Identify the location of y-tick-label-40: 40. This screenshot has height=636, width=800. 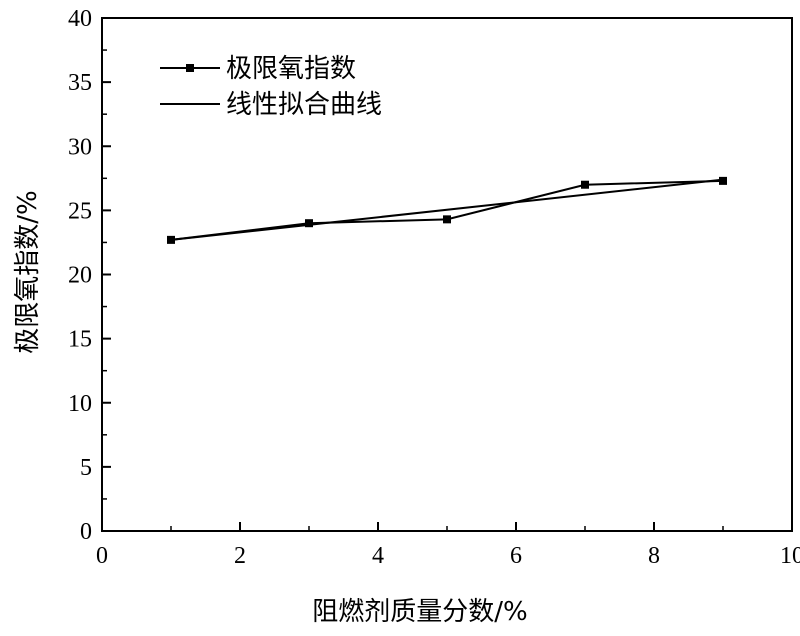
(80, 19).